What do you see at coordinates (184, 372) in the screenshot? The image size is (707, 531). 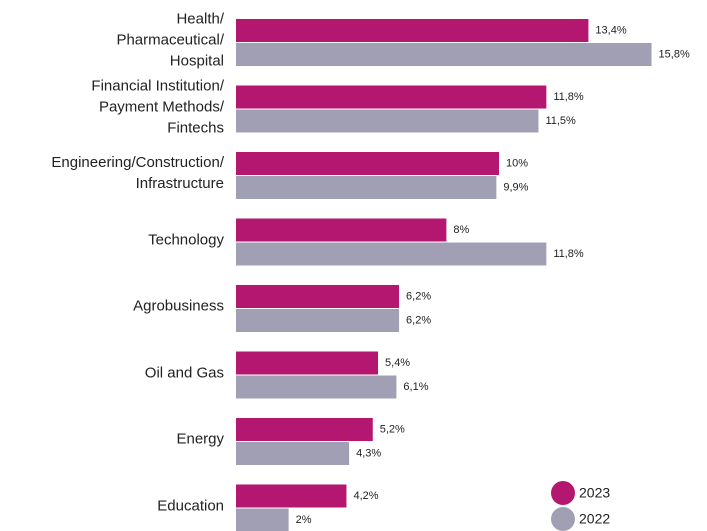 I see `category-label: Oil and Gas` at bounding box center [184, 372].